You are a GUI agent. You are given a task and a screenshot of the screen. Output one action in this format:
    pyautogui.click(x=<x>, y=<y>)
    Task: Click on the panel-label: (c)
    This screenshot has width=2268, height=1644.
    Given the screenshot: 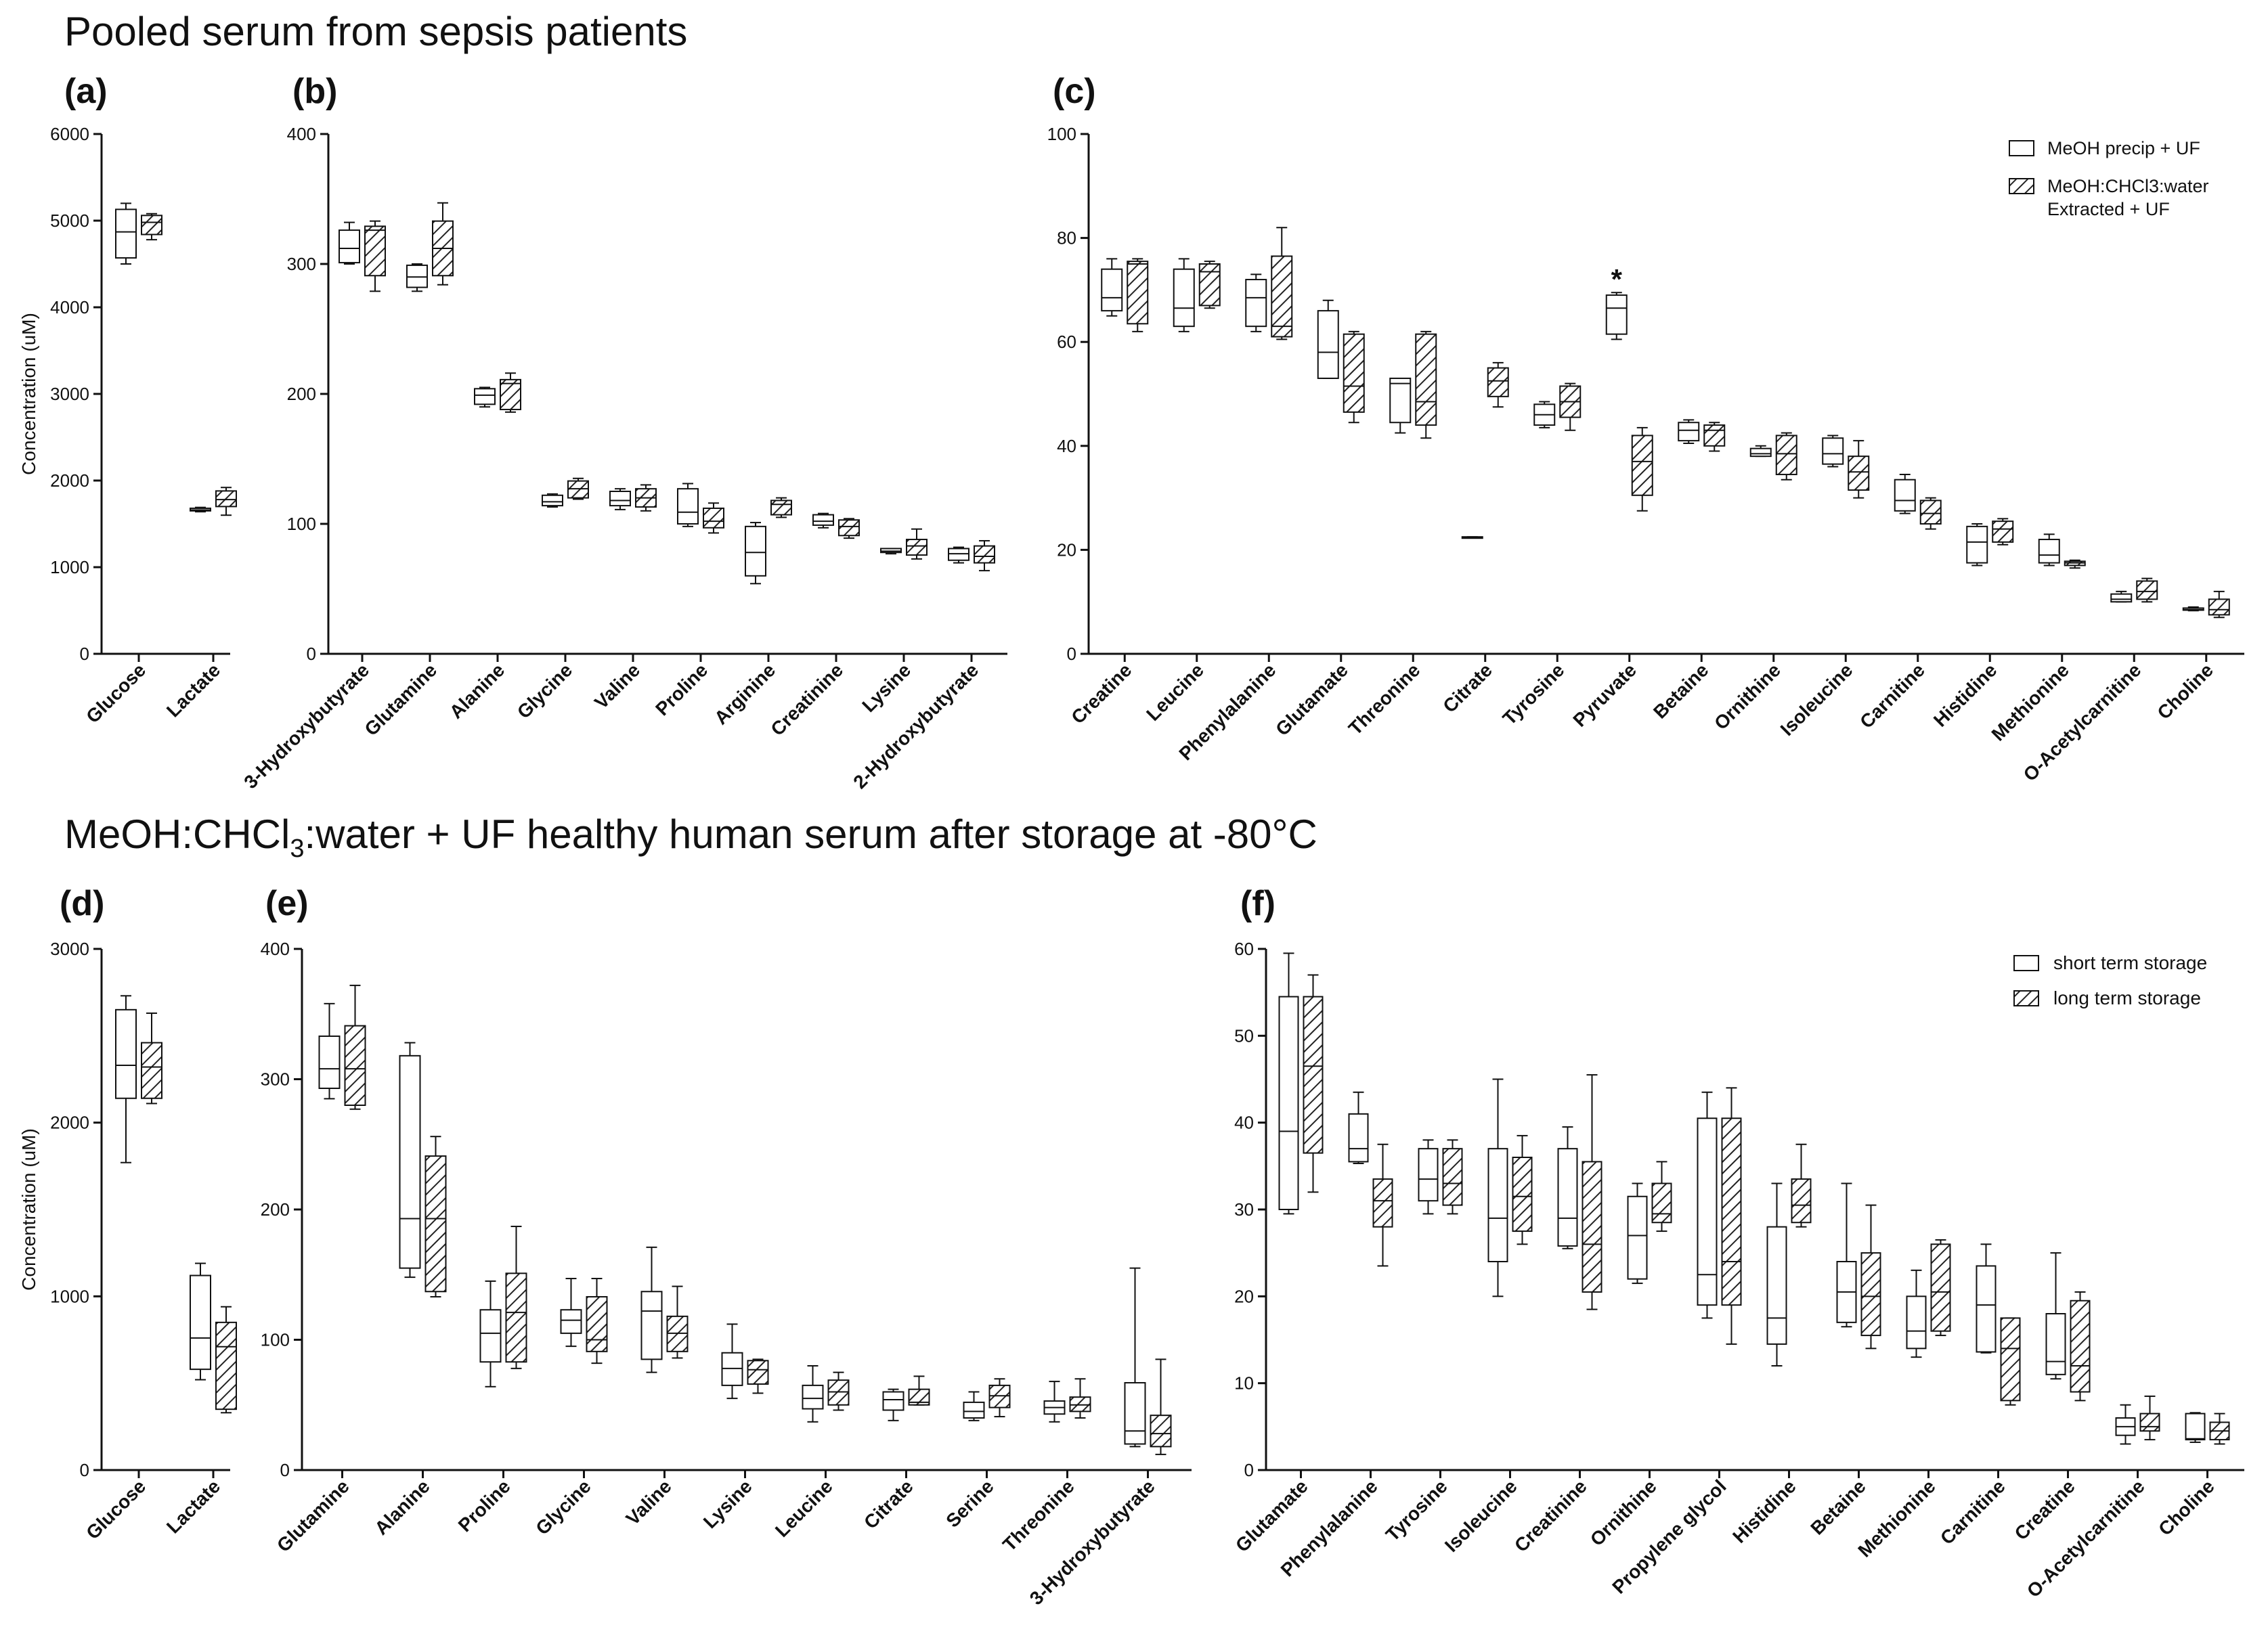 What is the action you would take?
    pyautogui.click(x=1074, y=92)
    